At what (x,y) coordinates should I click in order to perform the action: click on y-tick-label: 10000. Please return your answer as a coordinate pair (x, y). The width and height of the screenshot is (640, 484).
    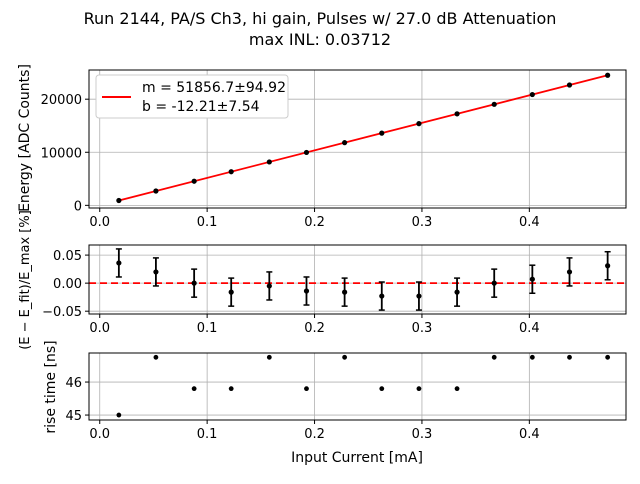
    Looking at the image, I should click on (61, 153).